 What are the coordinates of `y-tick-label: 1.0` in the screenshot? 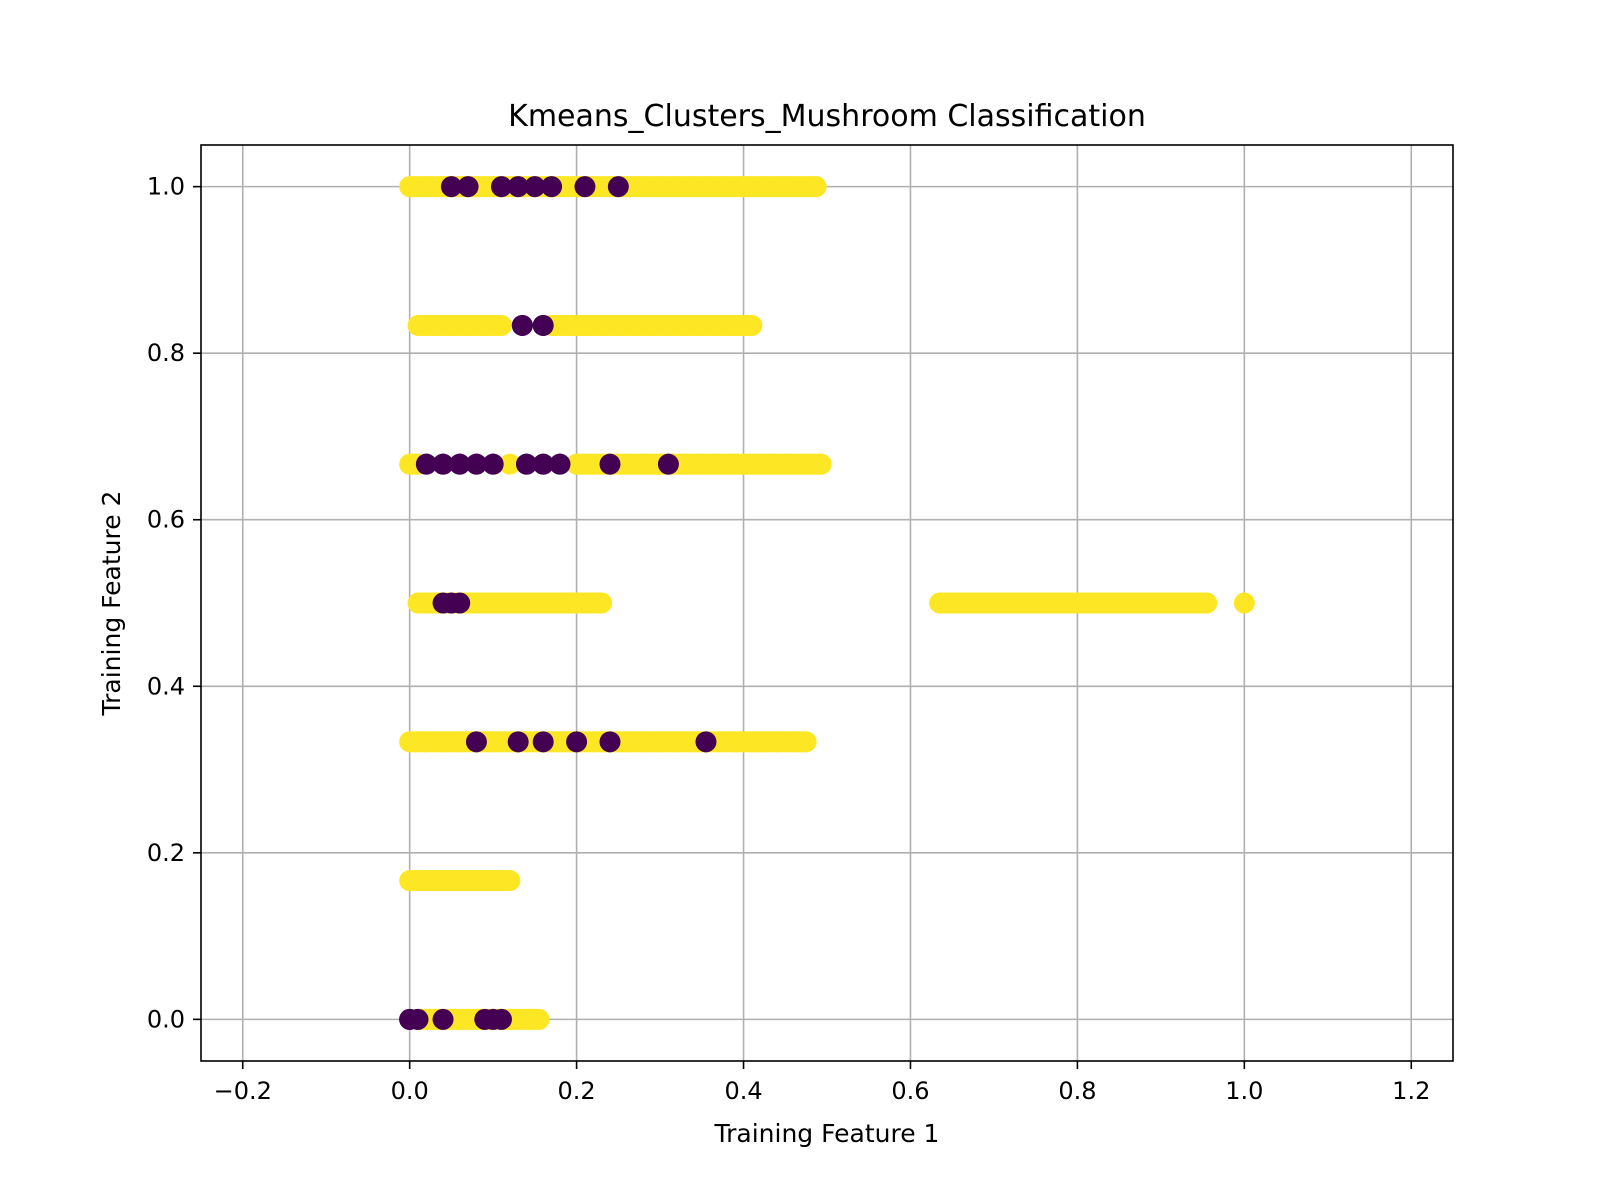 It's located at (166, 187).